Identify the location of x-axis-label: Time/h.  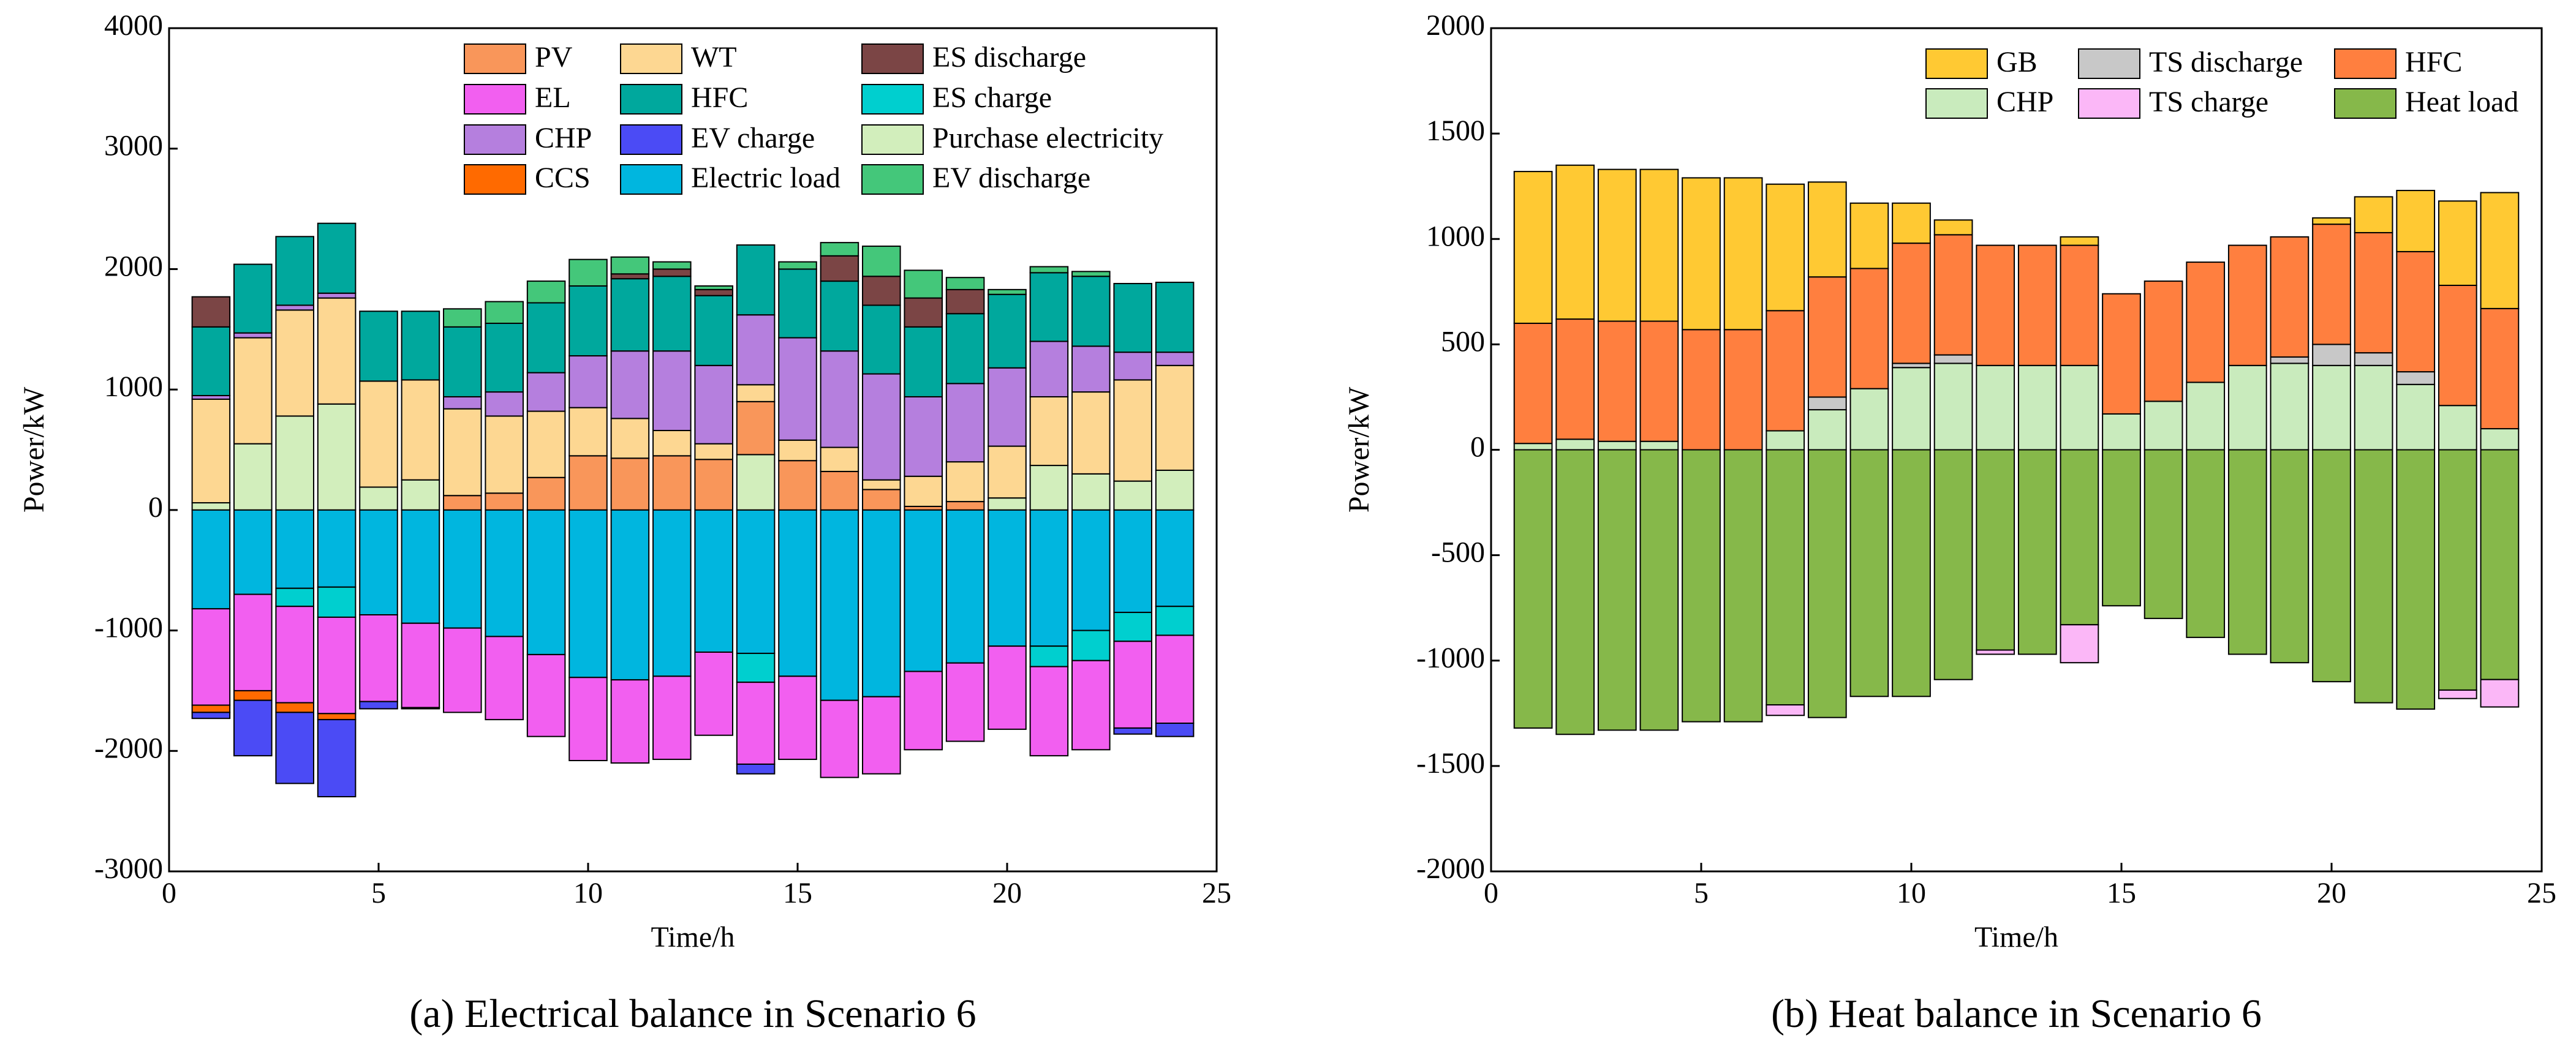
(2016, 937).